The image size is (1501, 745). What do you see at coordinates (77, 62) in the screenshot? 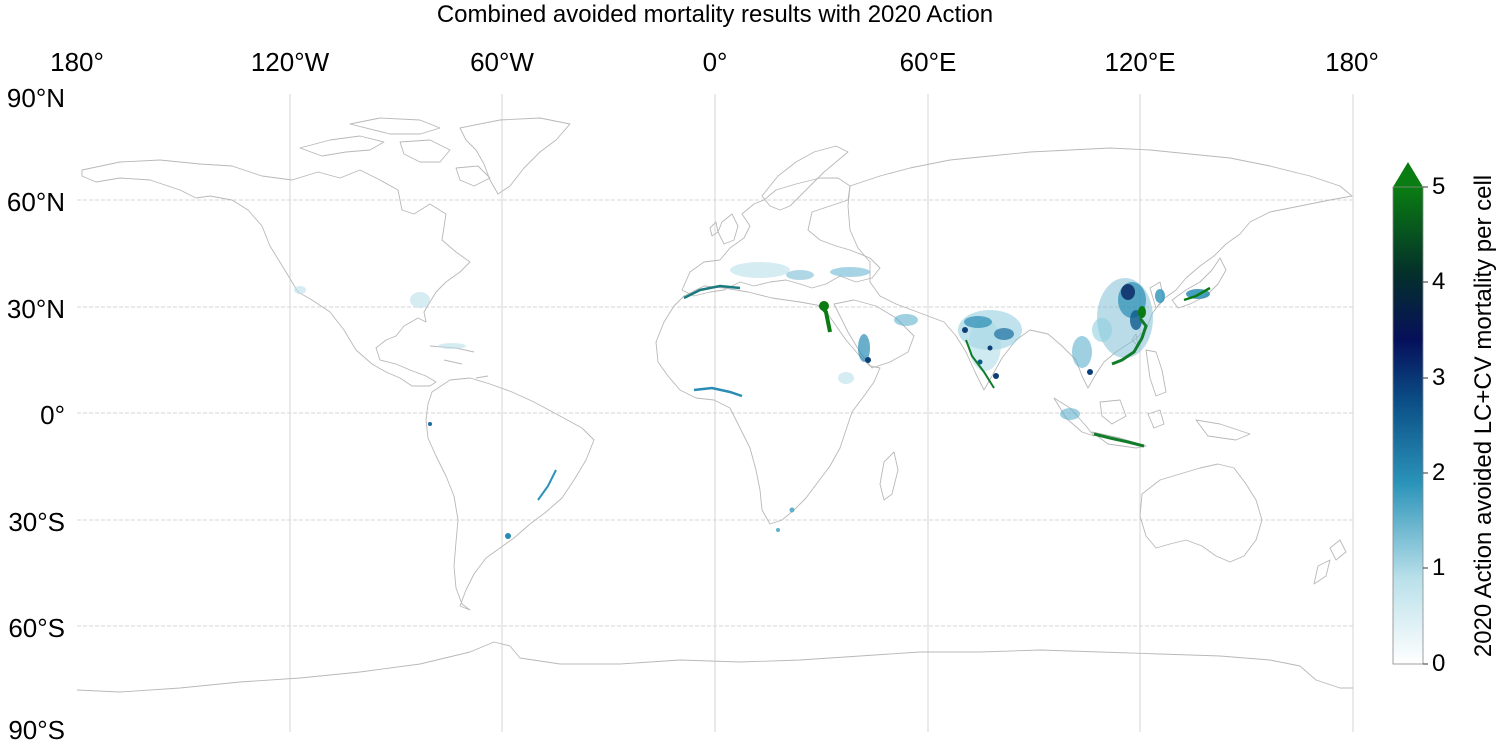
I see `lon-label-180w: 180°` at bounding box center [77, 62].